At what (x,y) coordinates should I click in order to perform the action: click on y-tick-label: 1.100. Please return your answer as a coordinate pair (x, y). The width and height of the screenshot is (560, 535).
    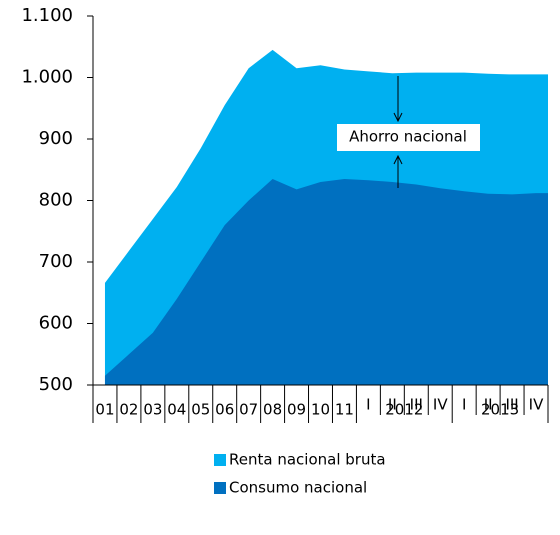
    Looking at the image, I should click on (47, 15).